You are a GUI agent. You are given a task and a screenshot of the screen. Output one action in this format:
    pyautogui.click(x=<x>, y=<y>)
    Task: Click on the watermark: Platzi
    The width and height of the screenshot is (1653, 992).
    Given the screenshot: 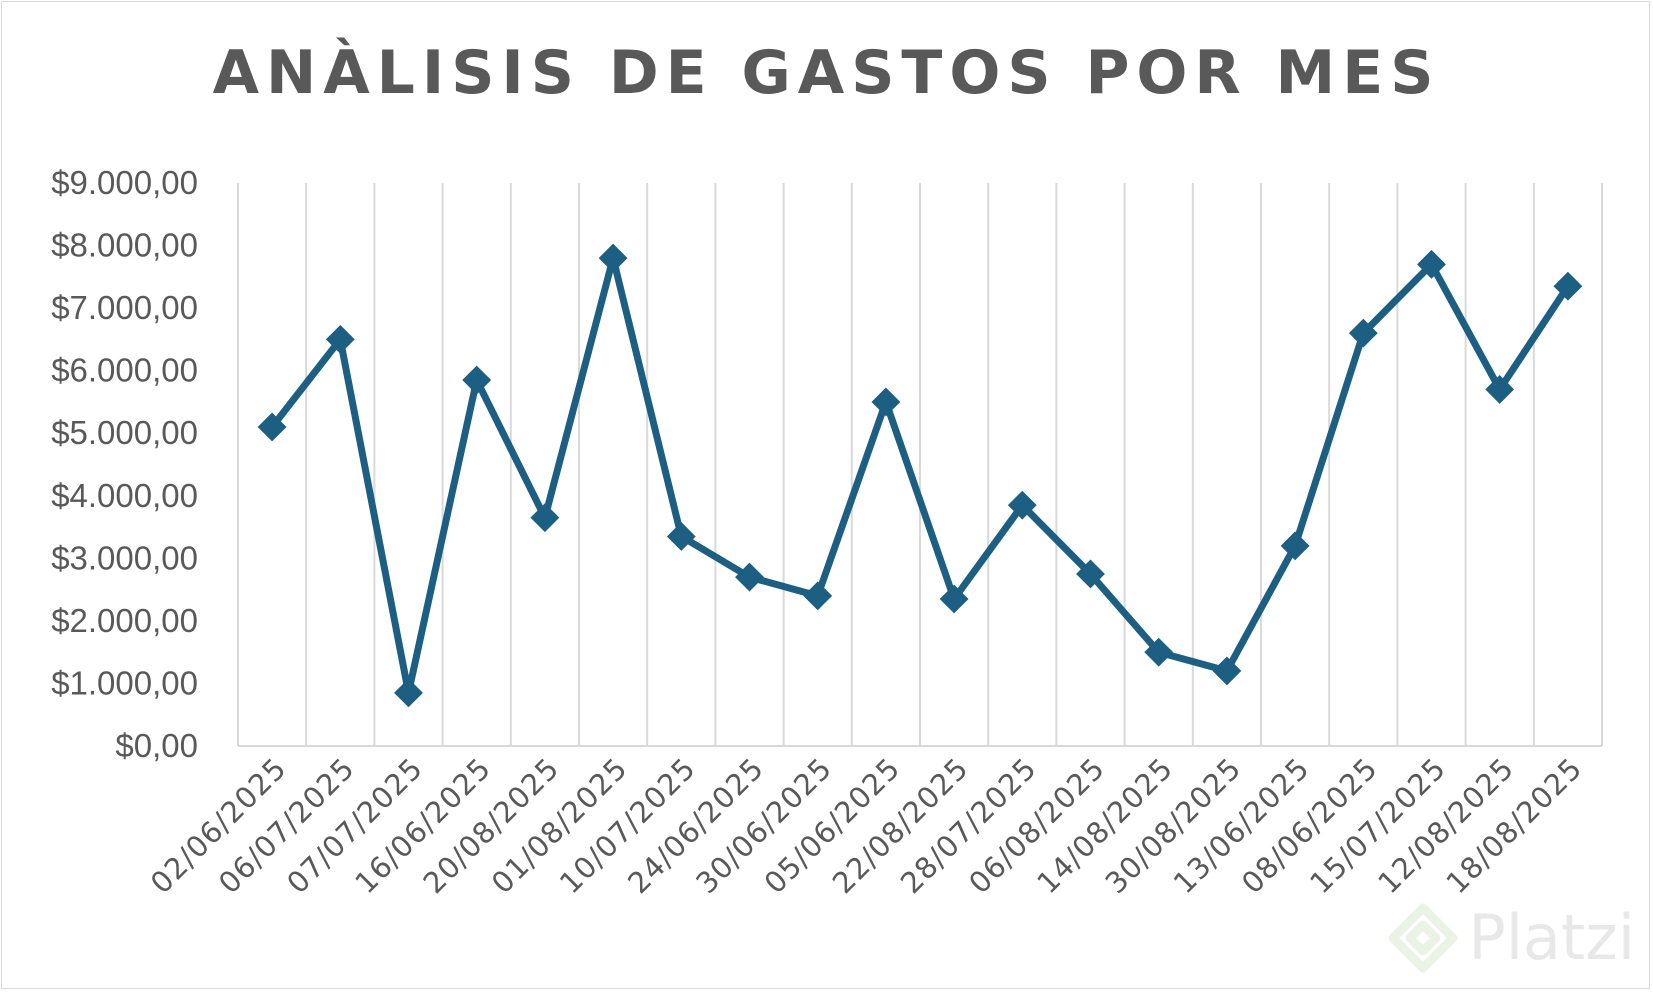 What is the action you would take?
    pyautogui.click(x=1511, y=937)
    